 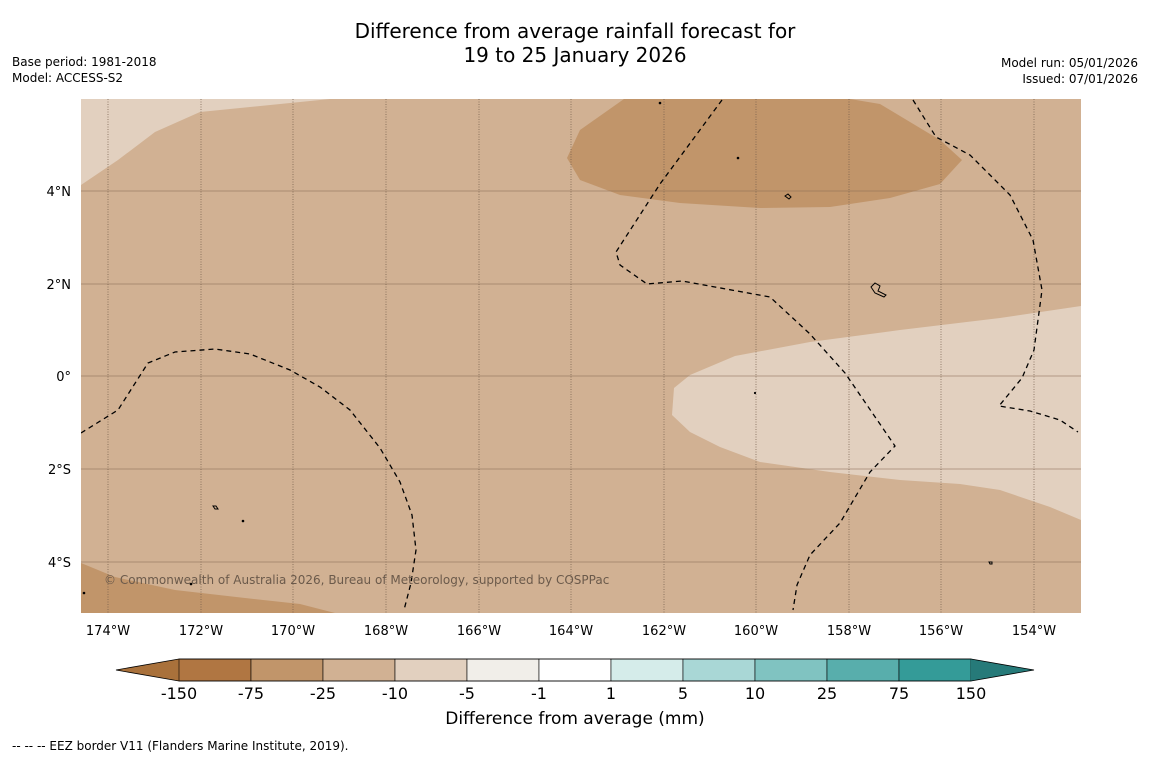 I want to click on anomaly-region-light-northwest, so click(x=205, y=142).